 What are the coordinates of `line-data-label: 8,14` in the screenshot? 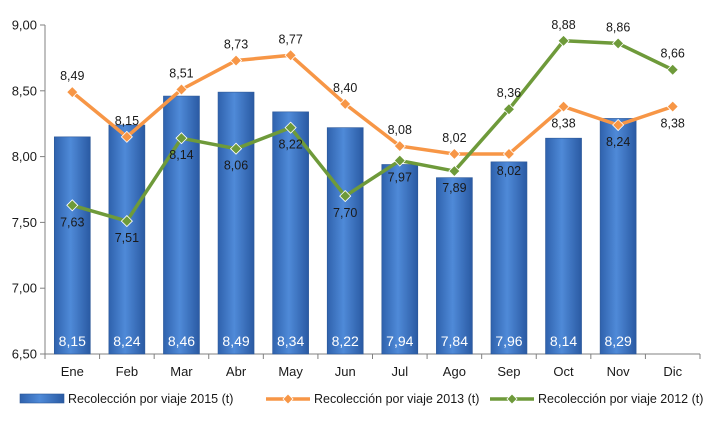 It's located at (181, 155).